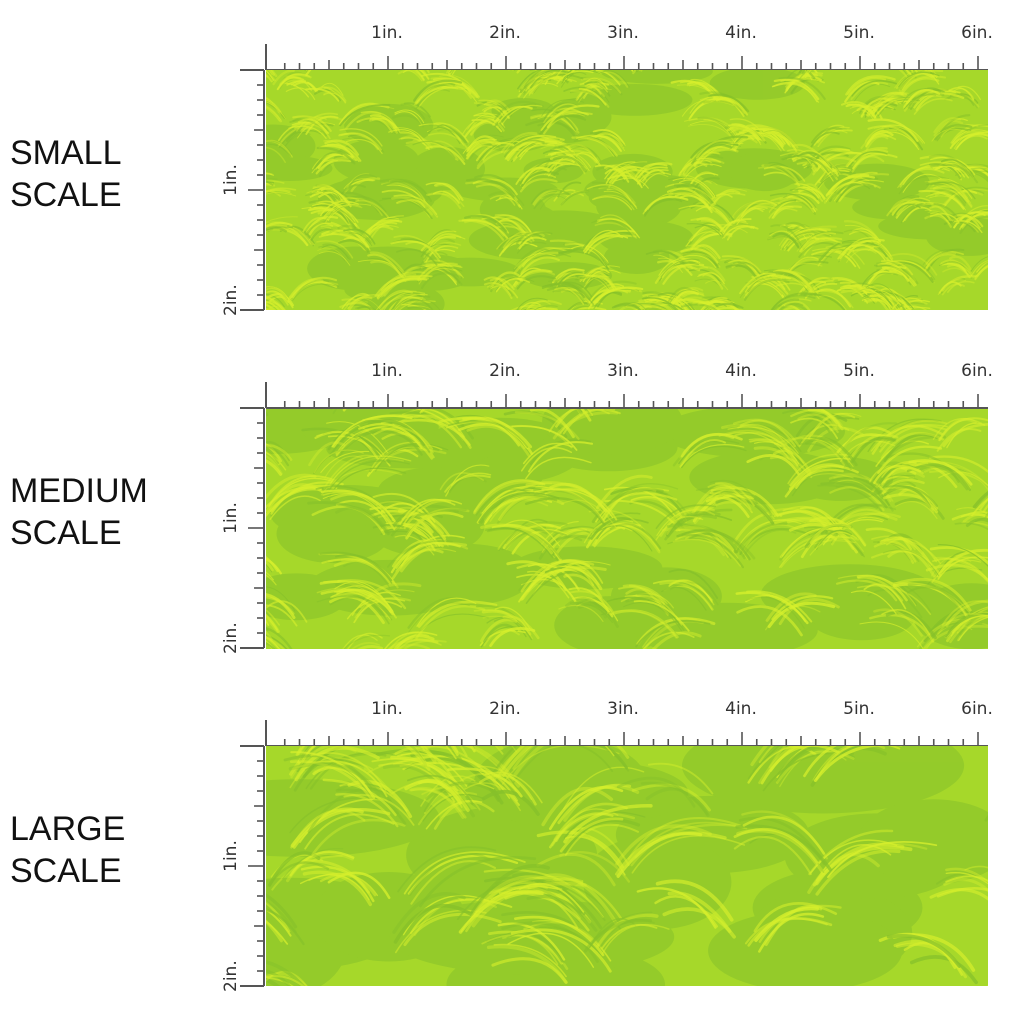  What do you see at coordinates (66, 533) in the screenshot?
I see `medium-scale-label-line2: SCALE` at bounding box center [66, 533].